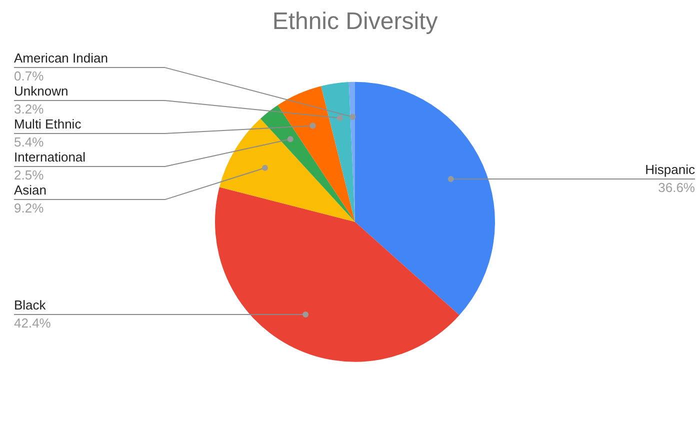 The image size is (700, 427). I want to click on slice-label: Unknown, so click(41, 91).